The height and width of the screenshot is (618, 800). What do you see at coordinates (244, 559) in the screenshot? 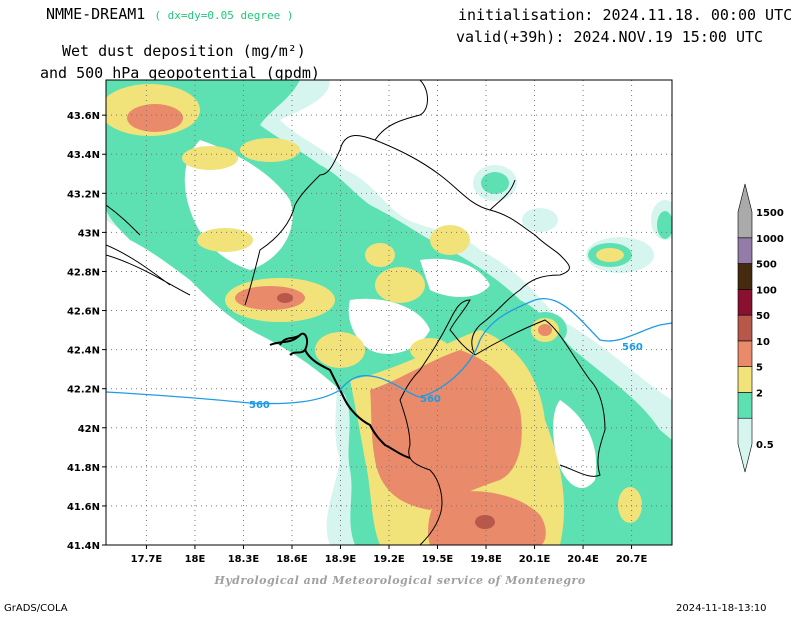
I see `lon-tick-label: 18.3E` at bounding box center [244, 559].